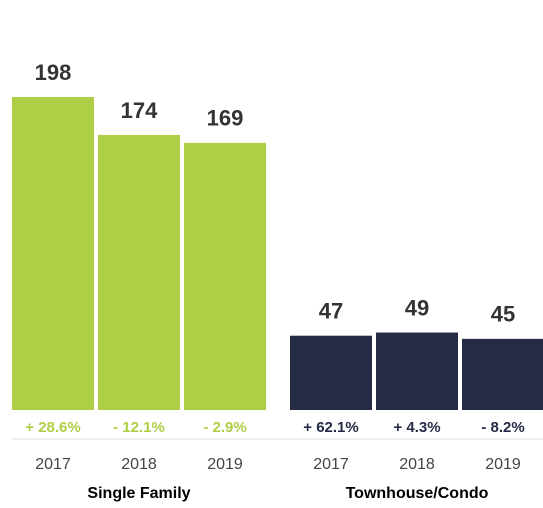  I want to click on group-label: Single Family, so click(138, 493).